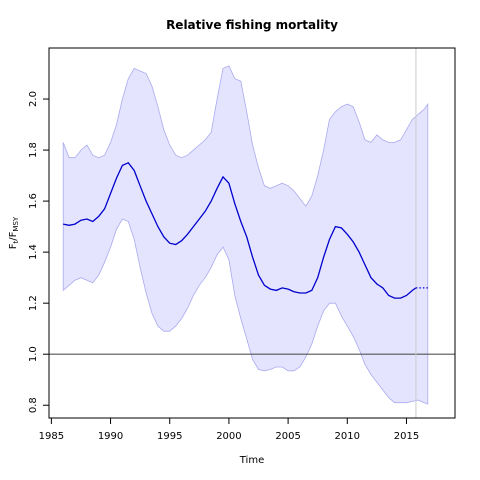  I want to click on y-tick-label: 1.8, so click(33, 150).